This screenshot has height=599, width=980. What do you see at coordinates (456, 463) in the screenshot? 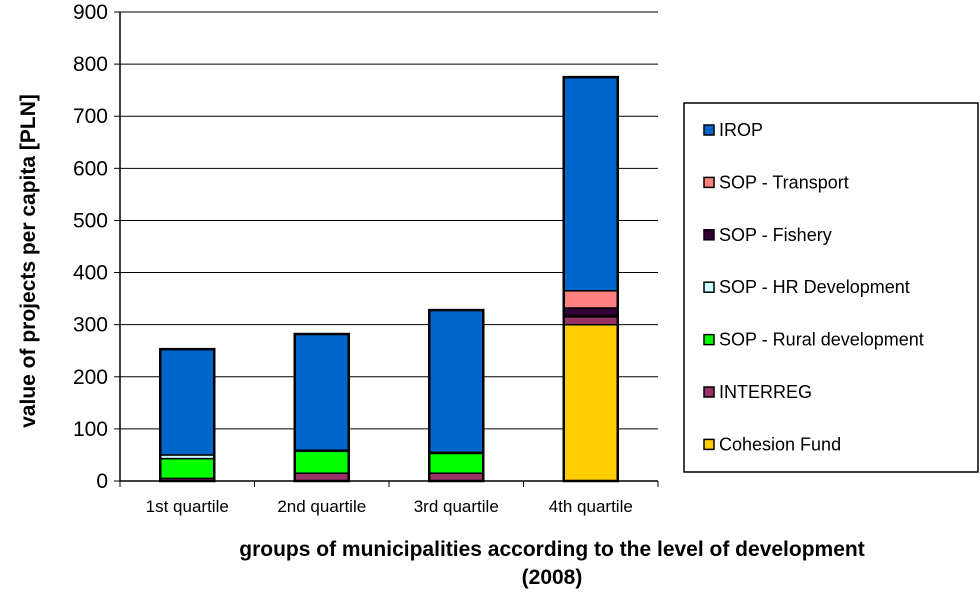
I see `bar-segment-3-sop-rural-development` at bounding box center [456, 463].